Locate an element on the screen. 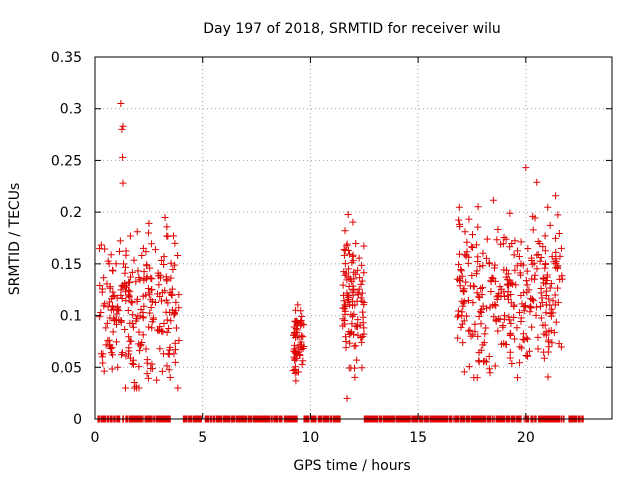 The image size is (640, 480). y-tick-label: 0 is located at coordinates (77, 420).